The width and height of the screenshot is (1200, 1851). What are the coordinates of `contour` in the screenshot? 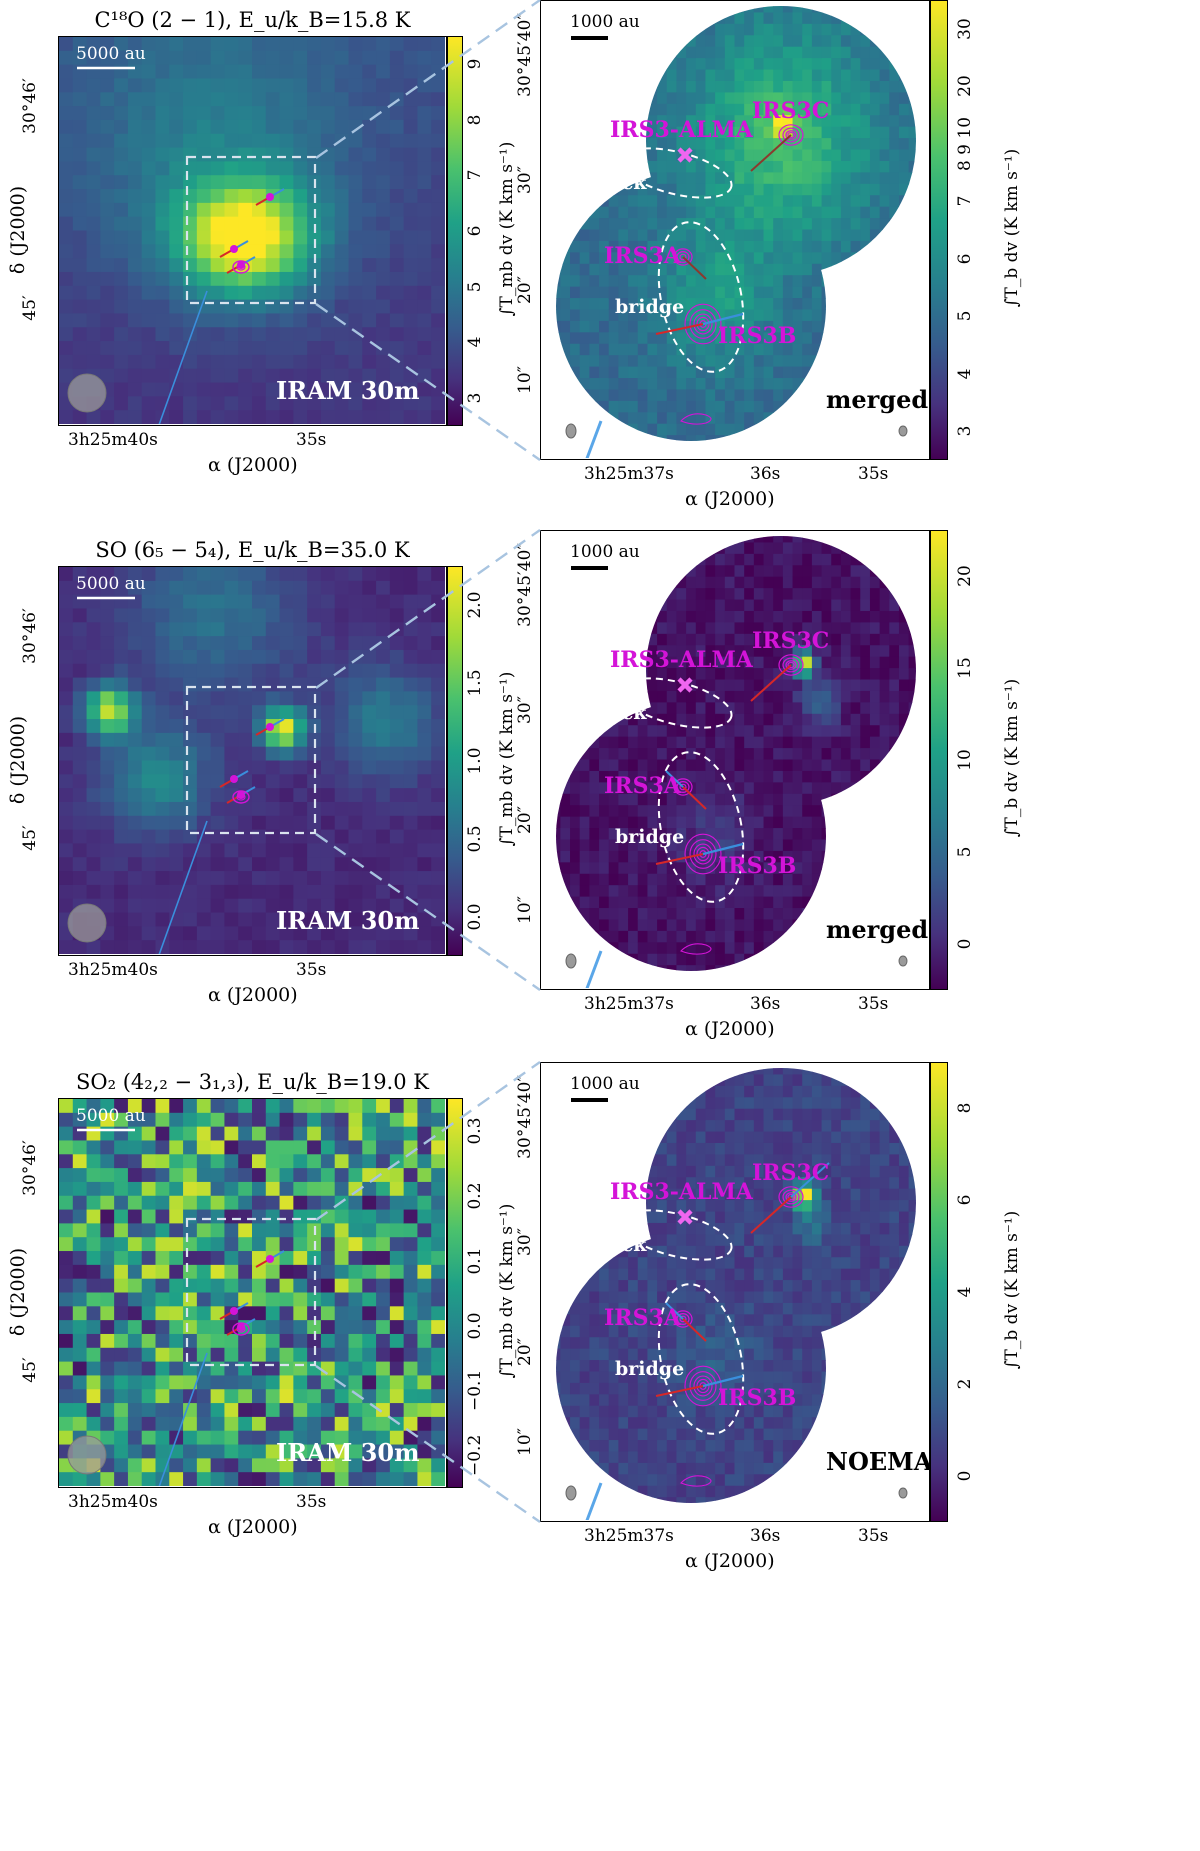 It's located at (683, 787).